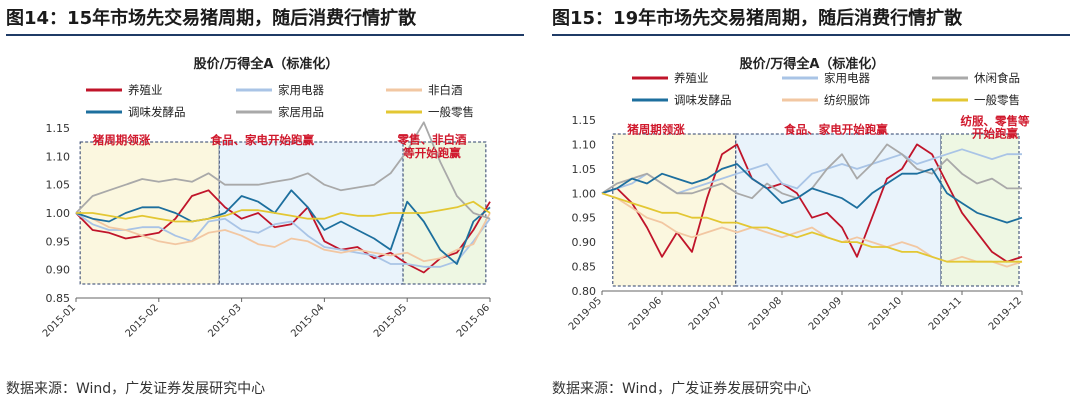 The height and width of the screenshot is (403, 1080). What do you see at coordinates (997, 78) in the screenshot?
I see `legend-label: 休闲食品` at bounding box center [997, 78].